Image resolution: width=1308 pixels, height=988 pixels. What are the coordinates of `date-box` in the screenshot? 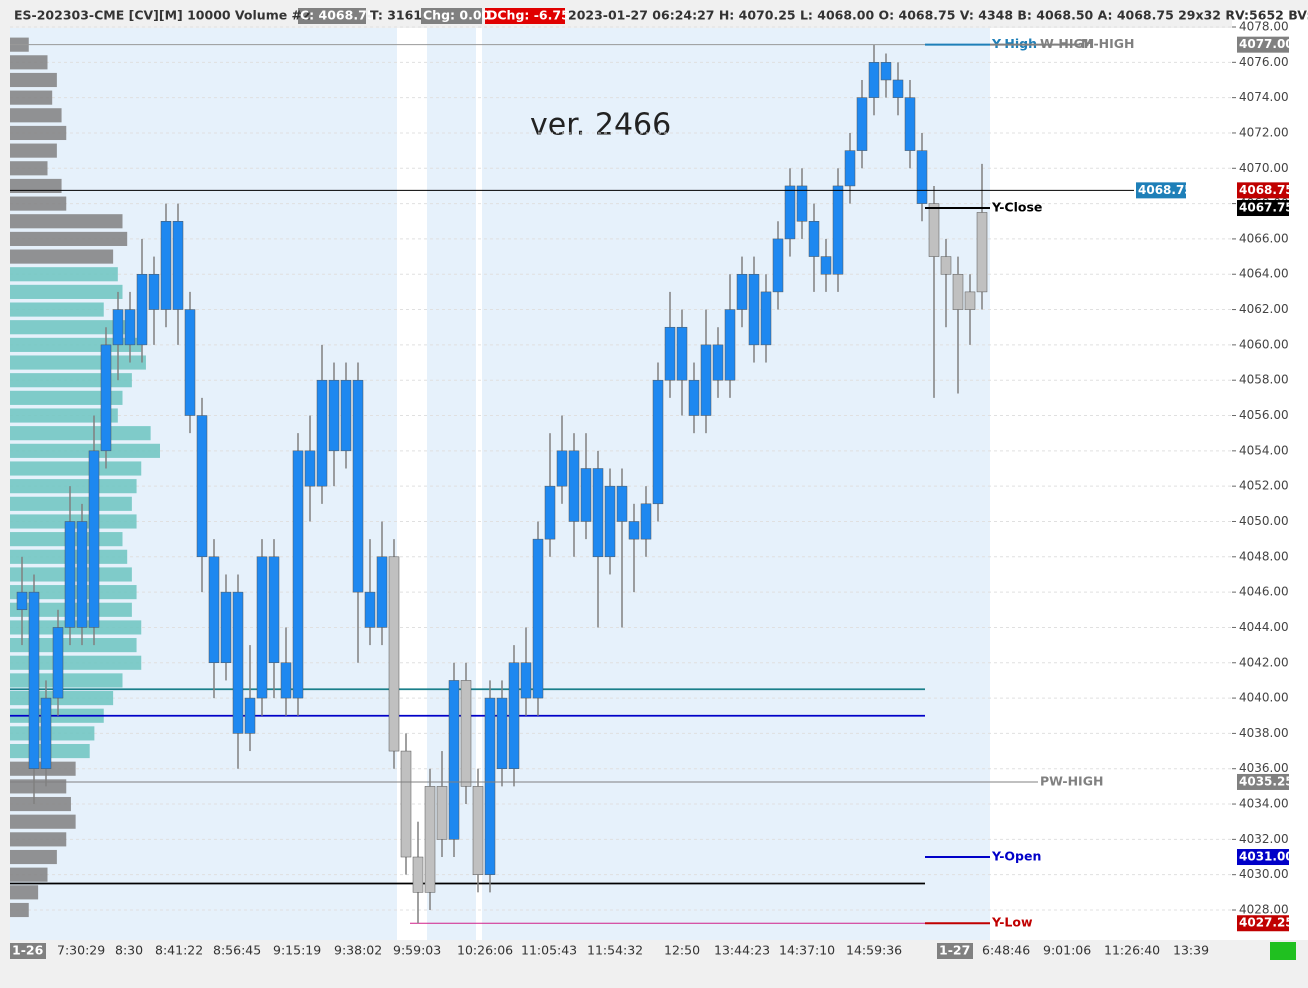 It's located at (955, 951).